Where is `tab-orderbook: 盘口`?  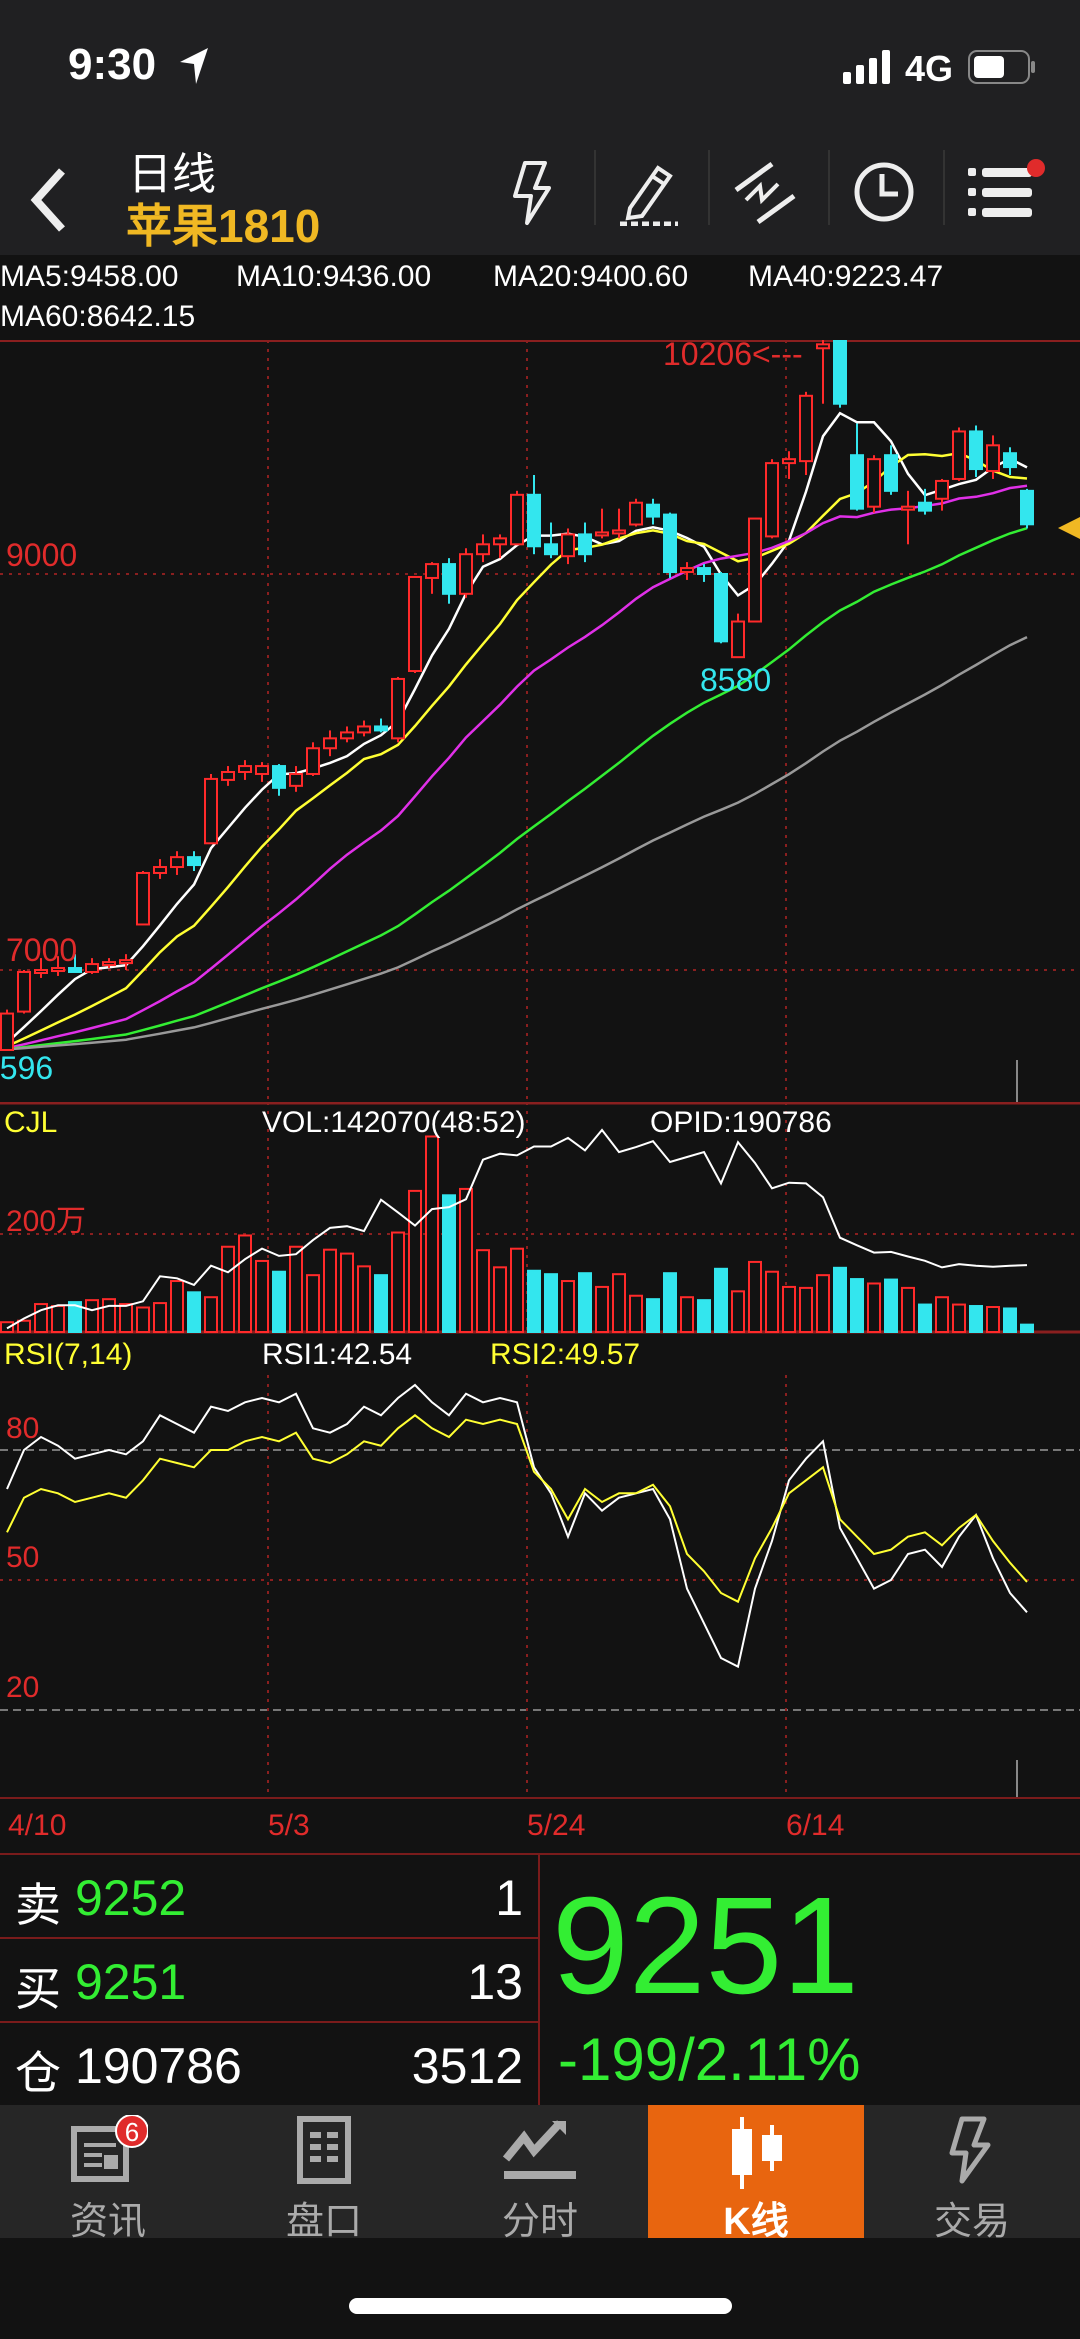
tab-orderbook: 盘口 is located at coordinates (324, 2174).